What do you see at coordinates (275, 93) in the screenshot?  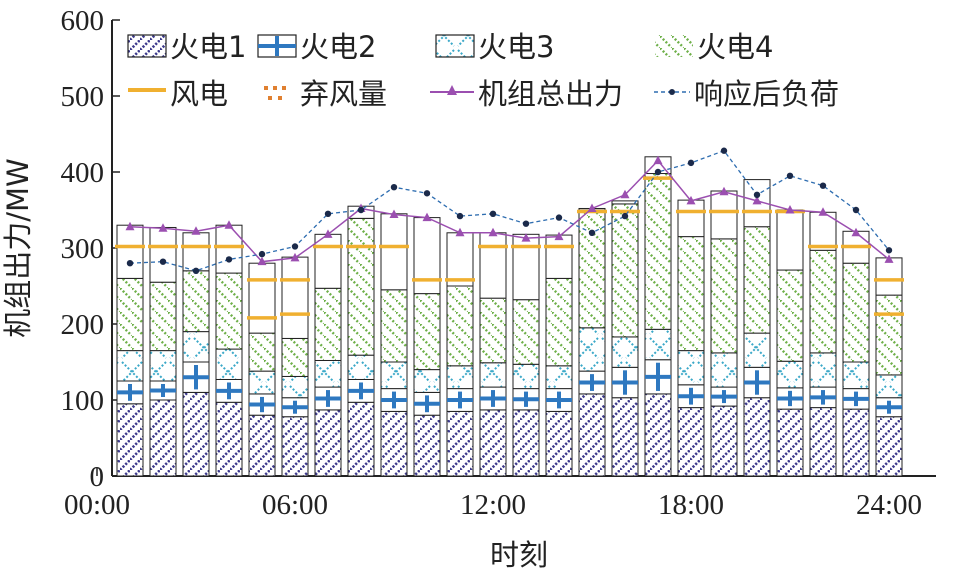 I see `legend-swatch-curtail` at bounding box center [275, 93].